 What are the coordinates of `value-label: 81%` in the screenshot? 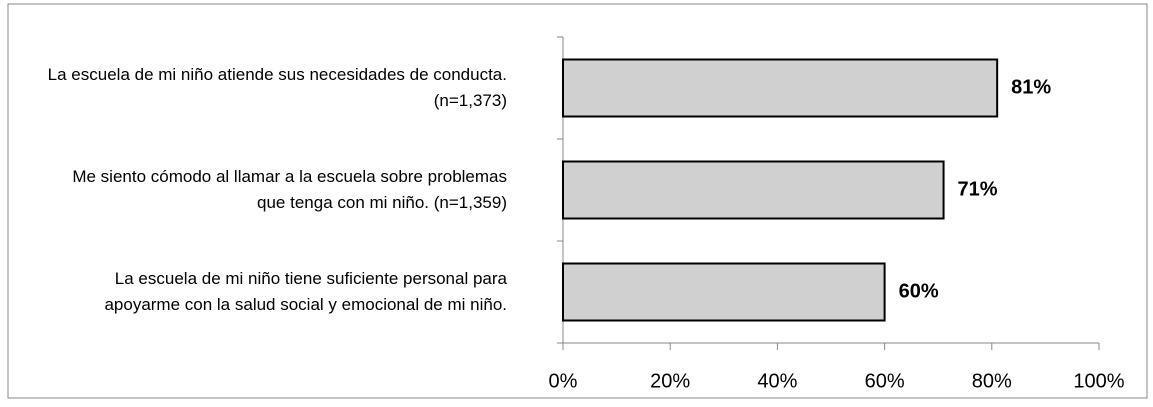 It's located at (1031, 87).